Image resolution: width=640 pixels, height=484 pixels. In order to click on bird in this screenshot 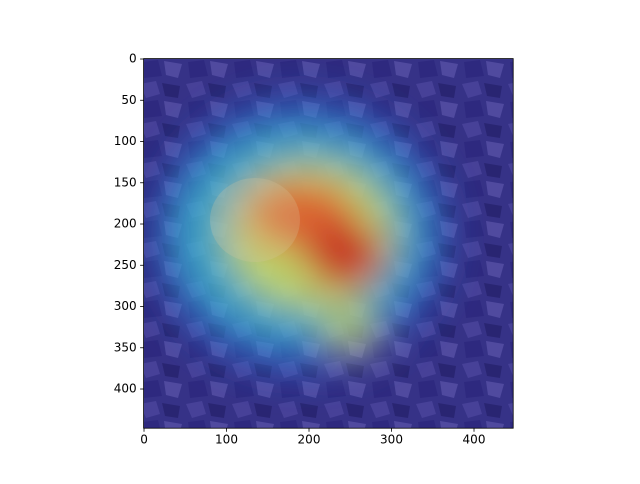, I will do `click(255, 220)`.